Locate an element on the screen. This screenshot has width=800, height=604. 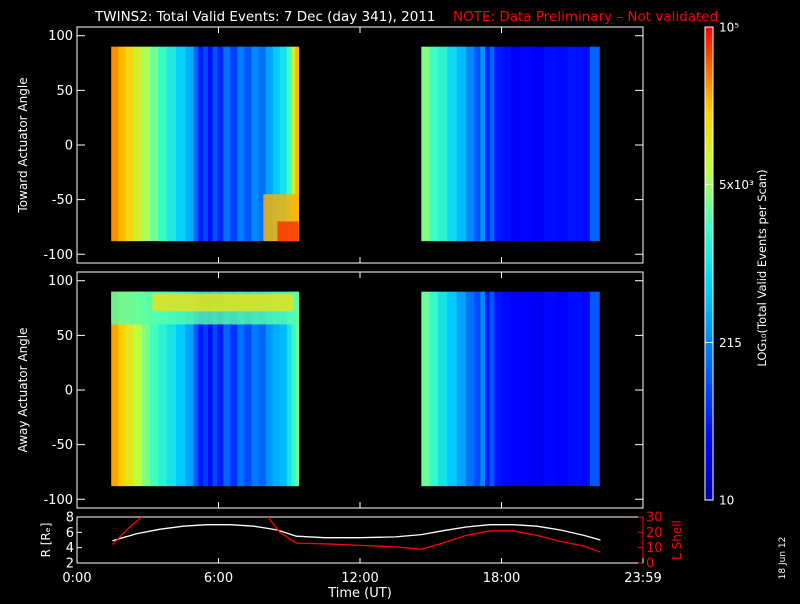
l-shell-tick-label: 30 is located at coordinates (654, 518).